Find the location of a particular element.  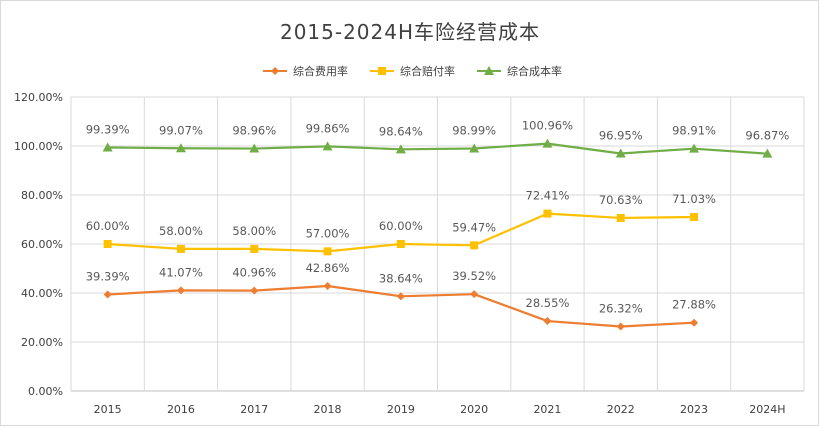

x-tick-label: 2019 is located at coordinates (401, 409).